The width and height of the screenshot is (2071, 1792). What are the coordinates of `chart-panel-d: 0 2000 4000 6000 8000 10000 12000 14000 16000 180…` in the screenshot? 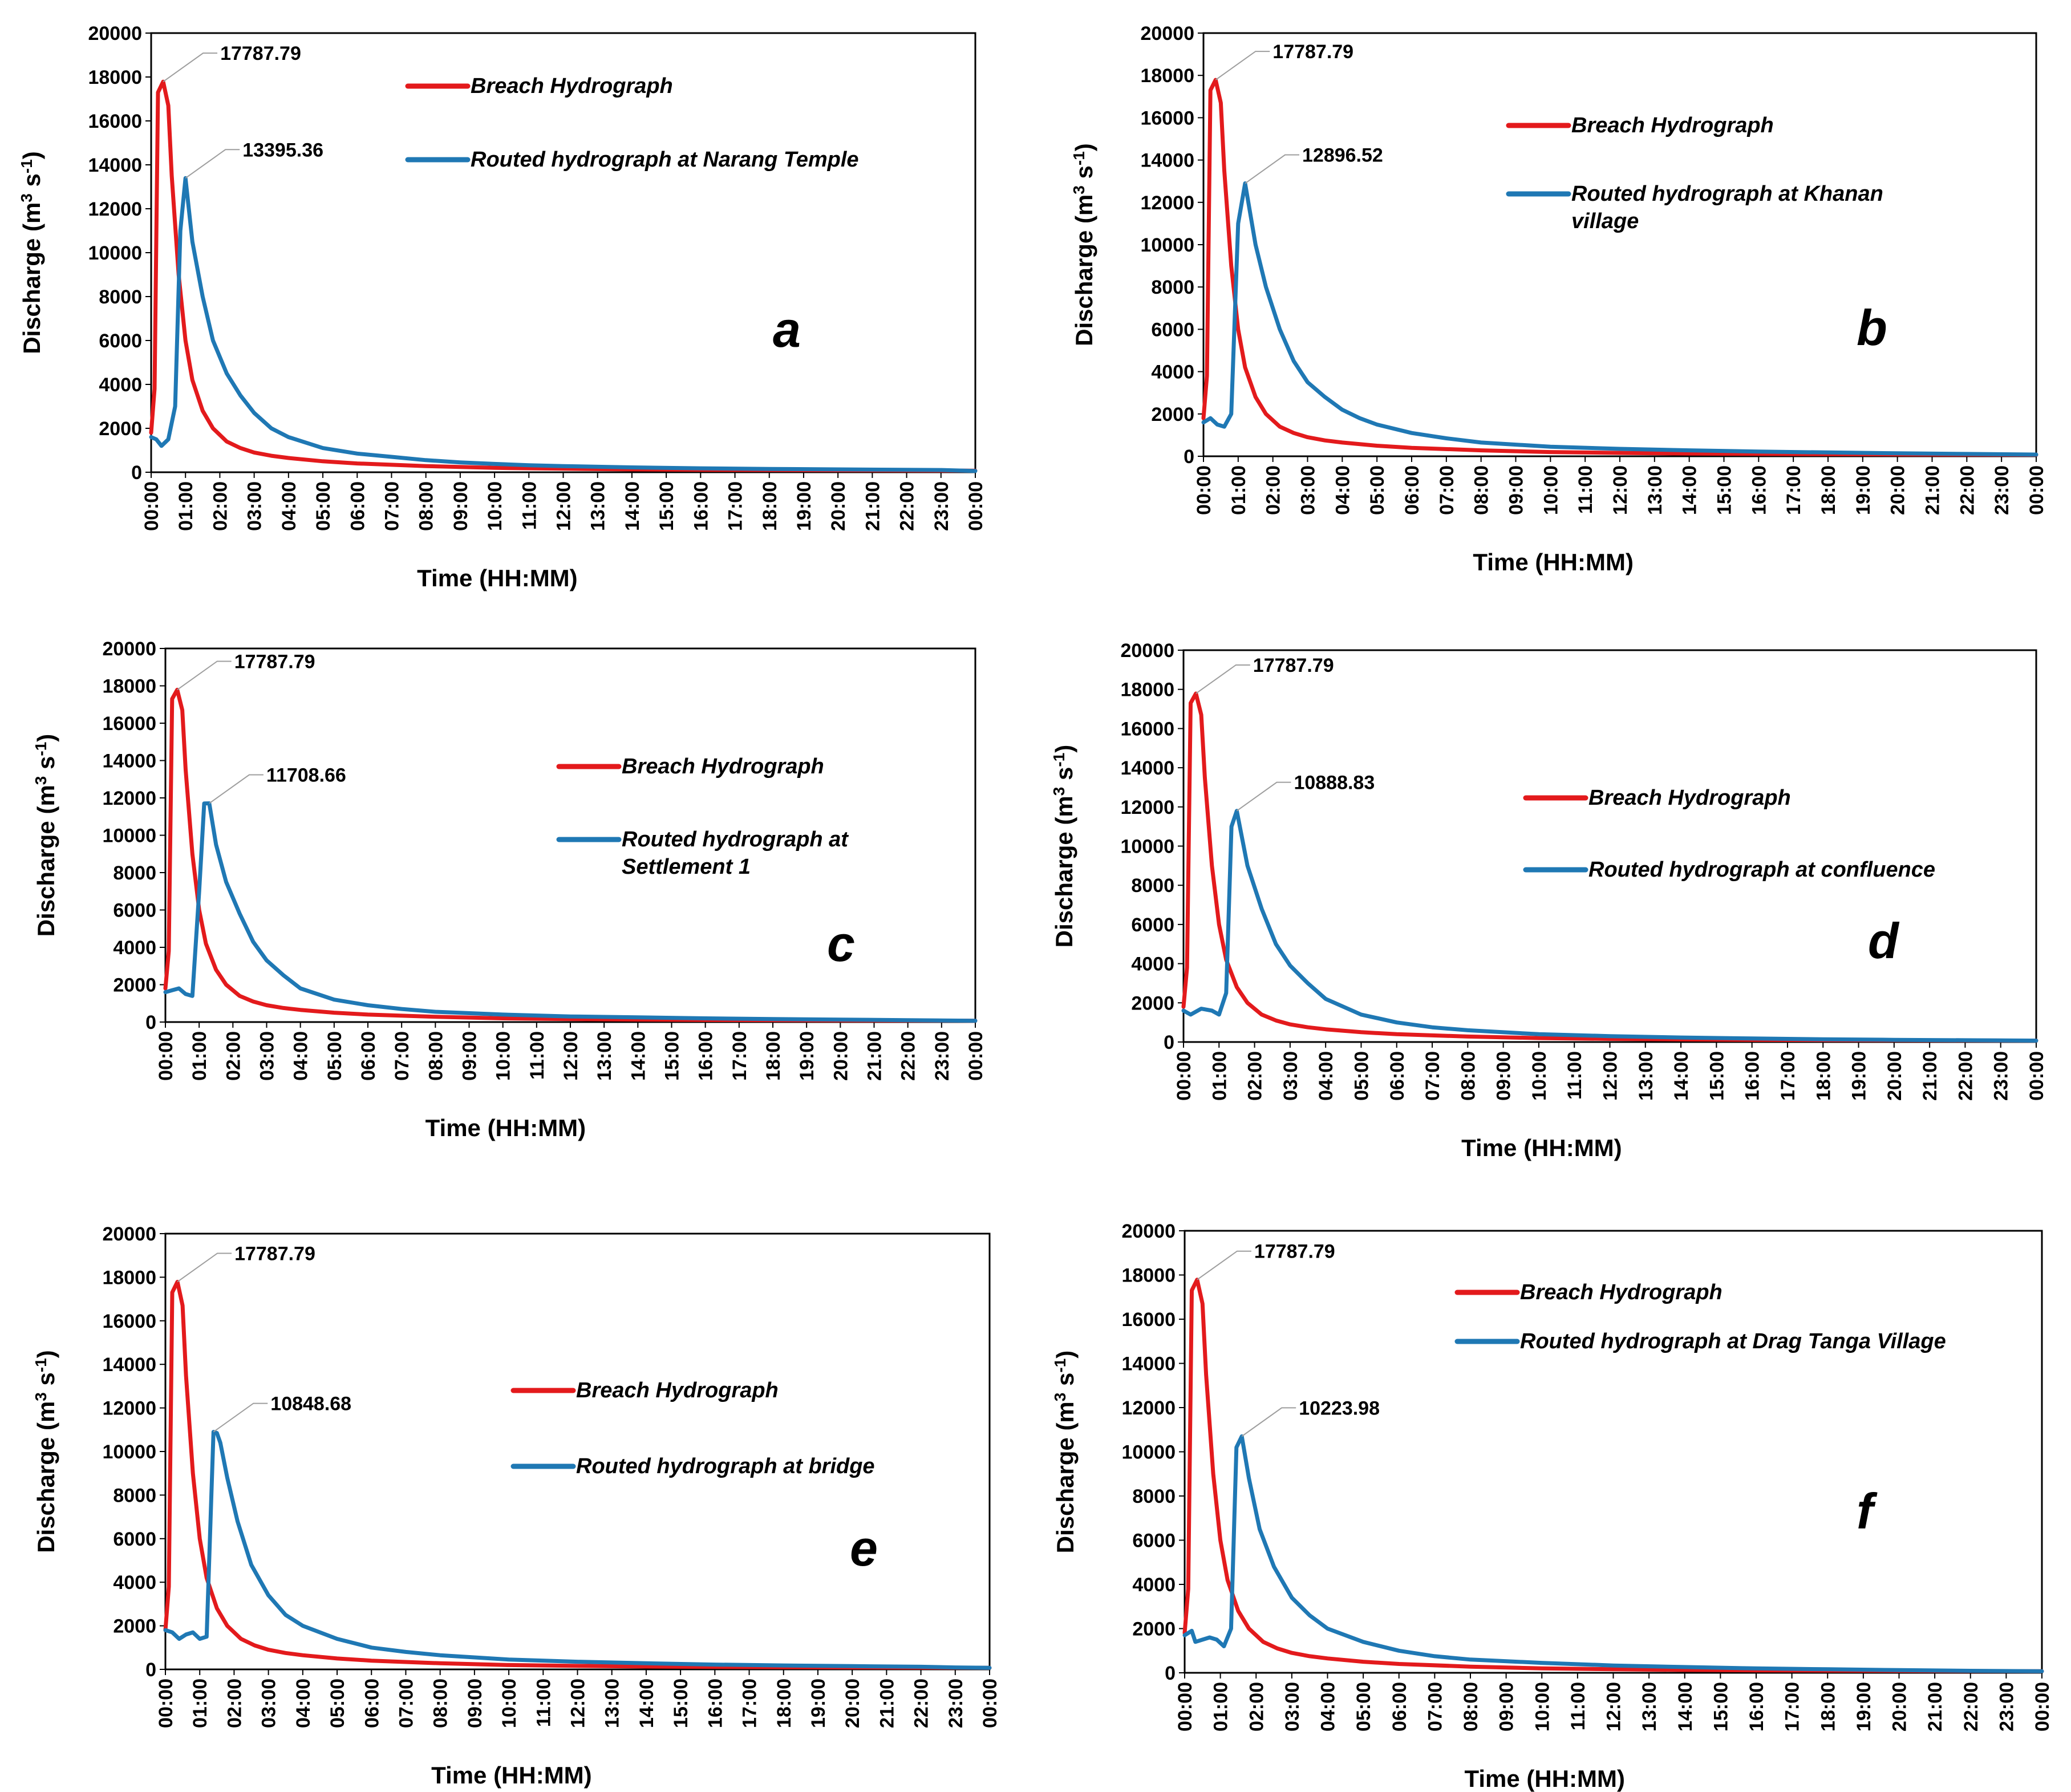 It's located at (1549, 900).